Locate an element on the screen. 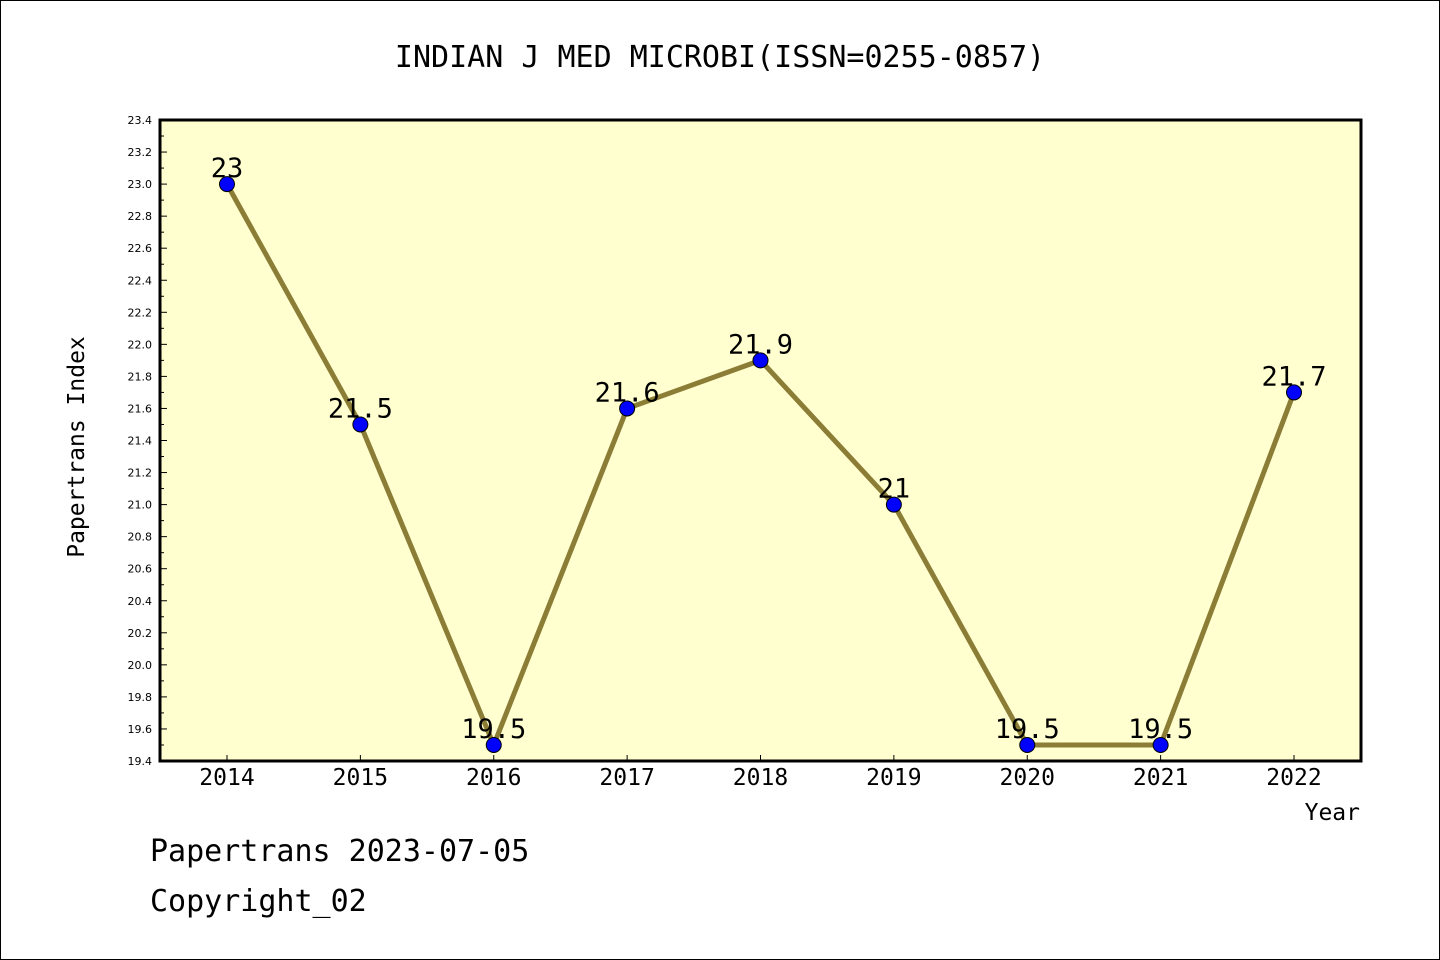 The image size is (1440, 960). y-tick-label: 20.4 is located at coordinates (140, 601).